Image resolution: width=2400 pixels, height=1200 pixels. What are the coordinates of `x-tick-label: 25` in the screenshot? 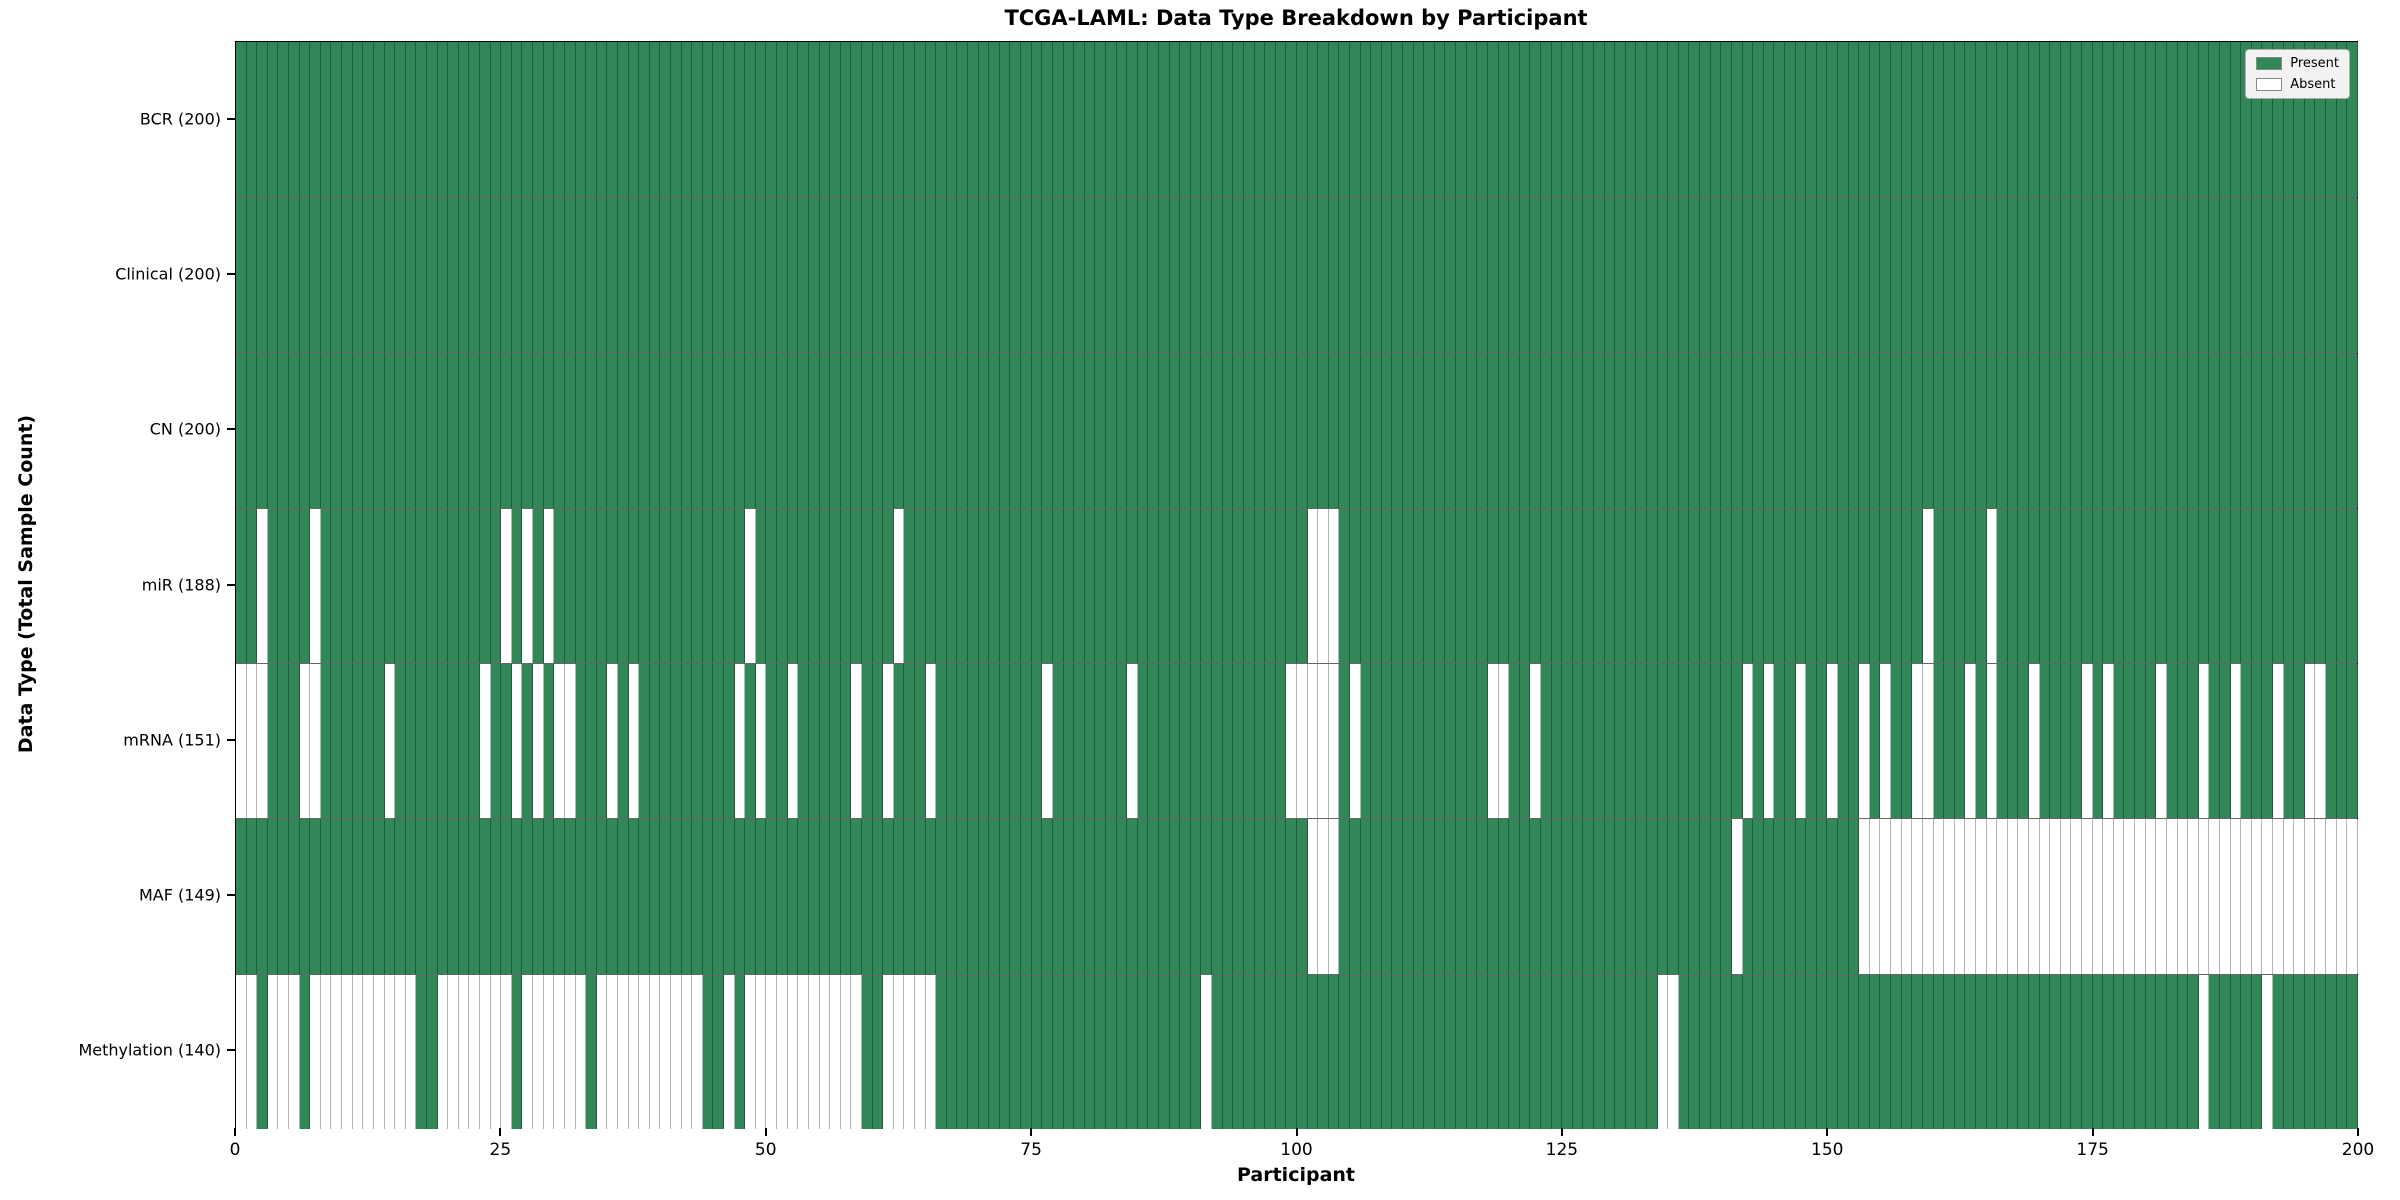 It's located at (500, 1150).